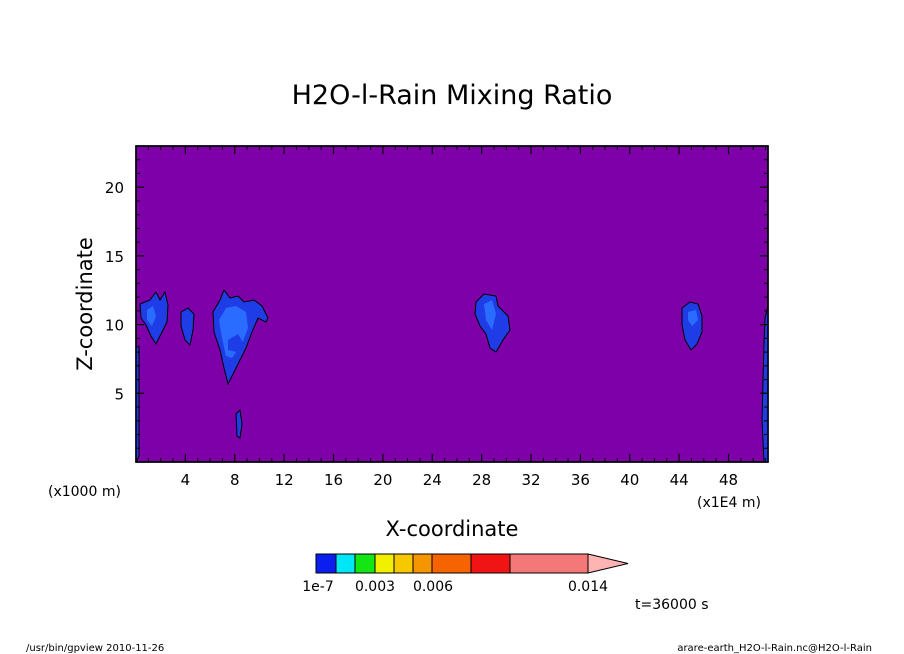 This screenshot has height=654, width=904. Describe the element at coordinates (728, 480) in the screenshot. I see `x-tick-label: 48` at that location.